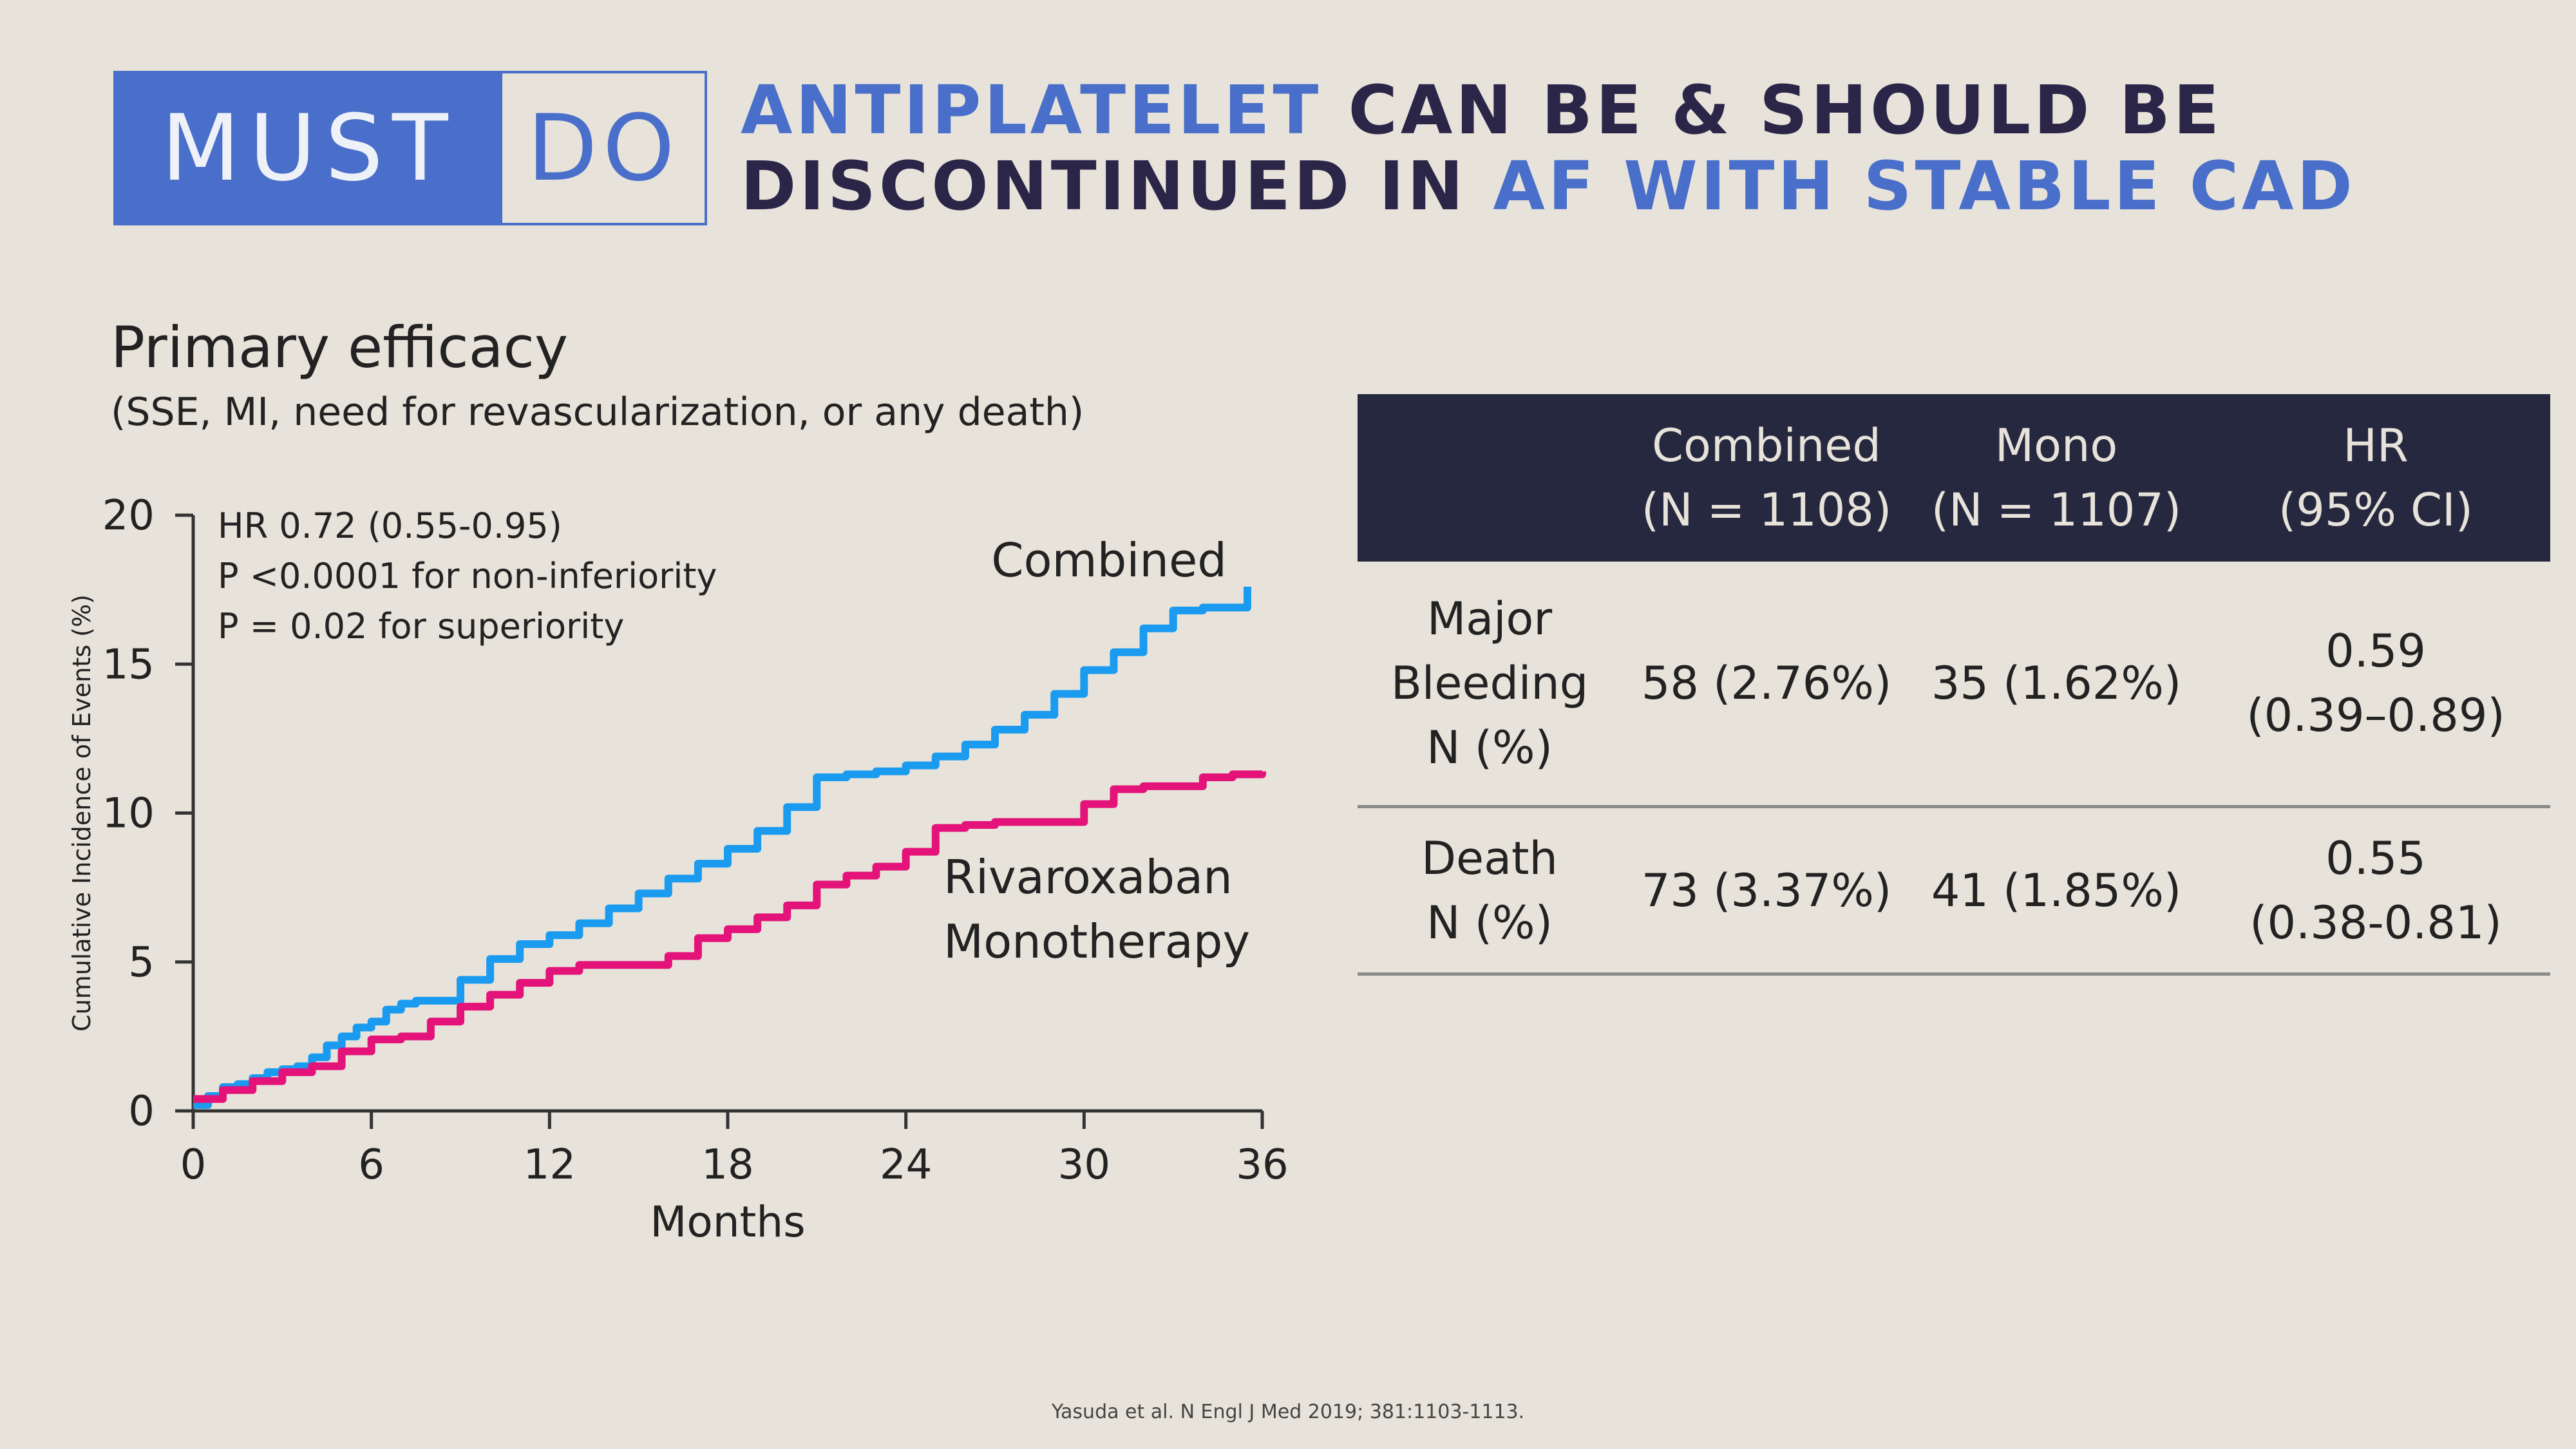  I want to click on annotation-text: HR 0.72 (0.55-0.95), so click(390, 526).